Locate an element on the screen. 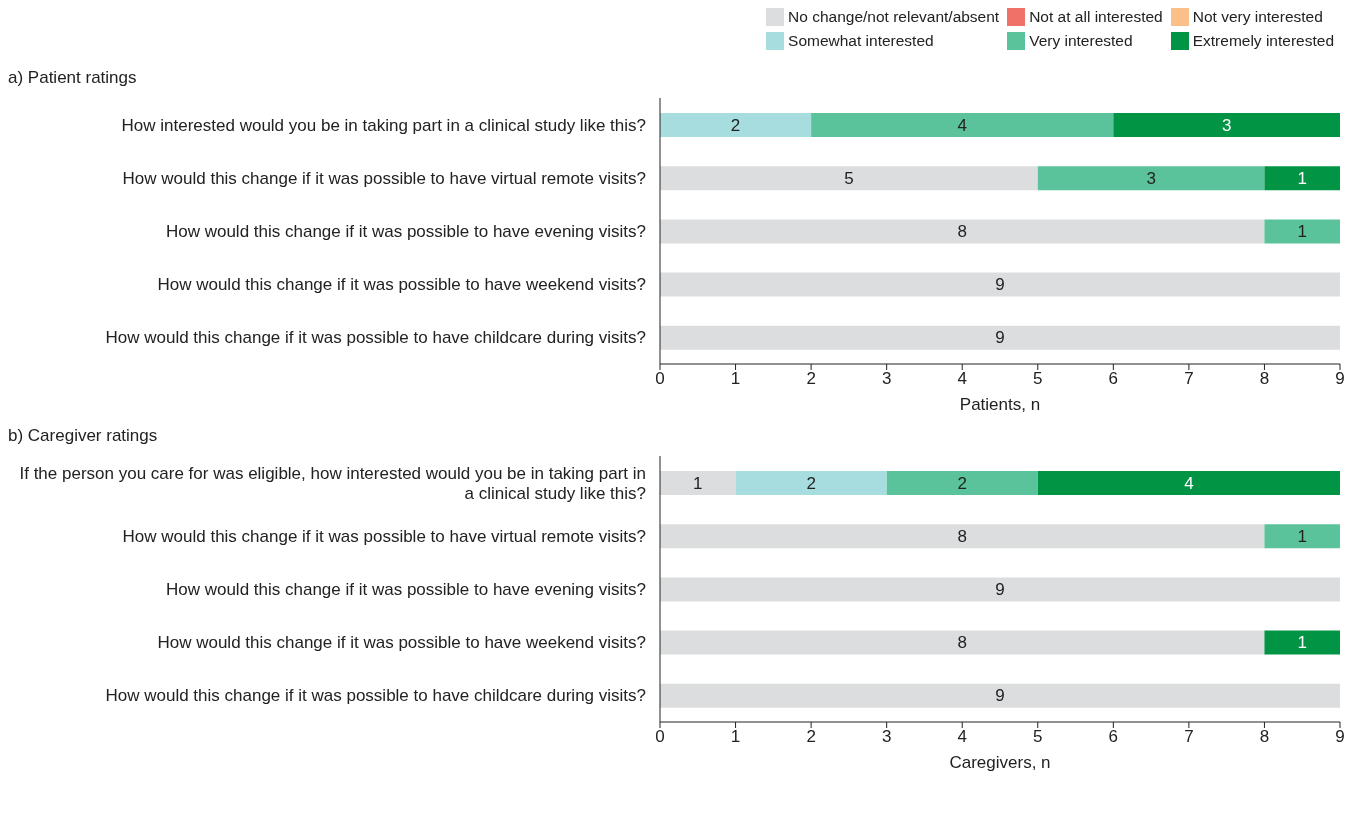 This screenshot has height=835, width=1358. y-tick-label: If the person you care for was eligible, how interested would you be in taking part in a clinical study like this? is located at coordinates (332, 483).